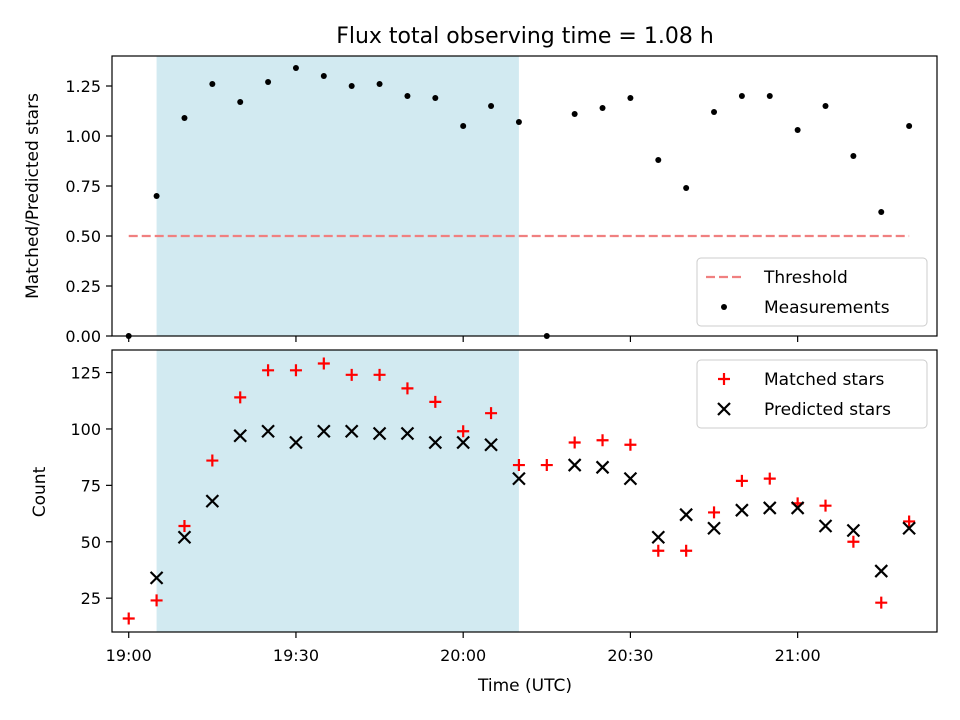  Describe the element at coordinates (129, 655) in the screenshot. I see `x-tick-label: 19:00` at that location.